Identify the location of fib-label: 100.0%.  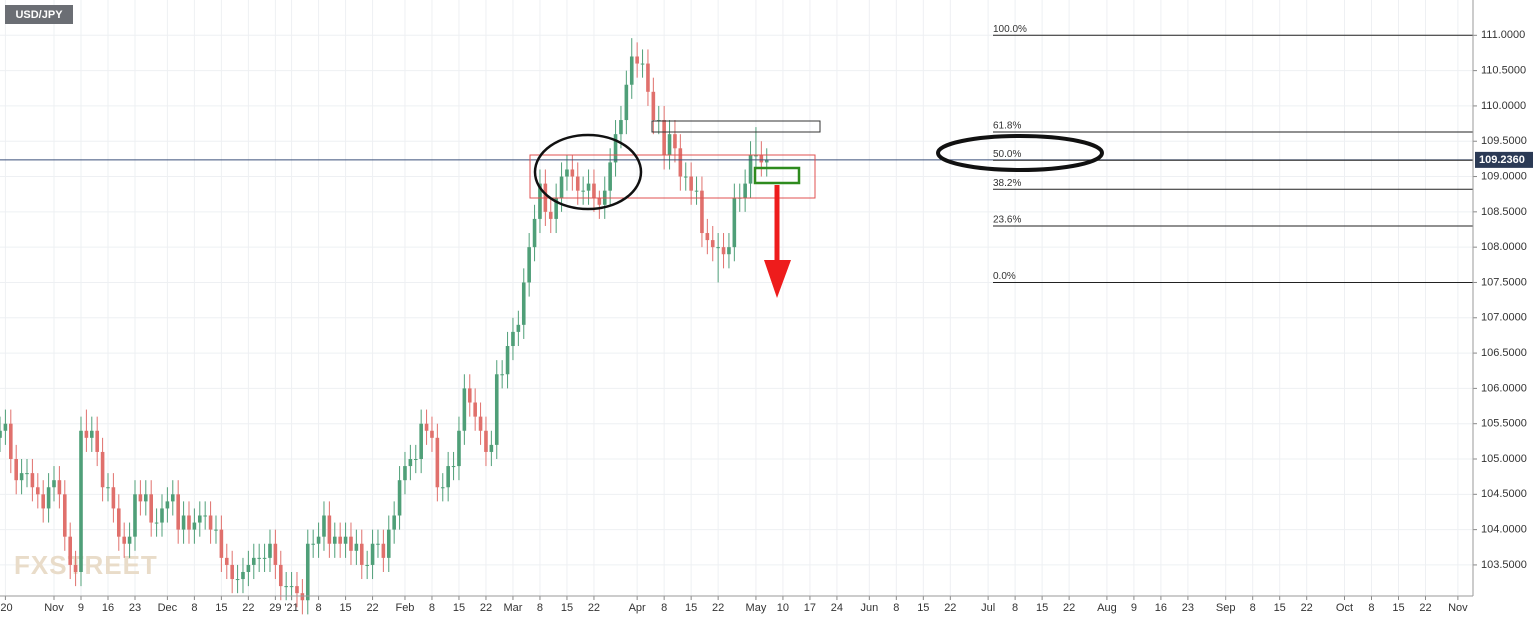
(1010, 29).